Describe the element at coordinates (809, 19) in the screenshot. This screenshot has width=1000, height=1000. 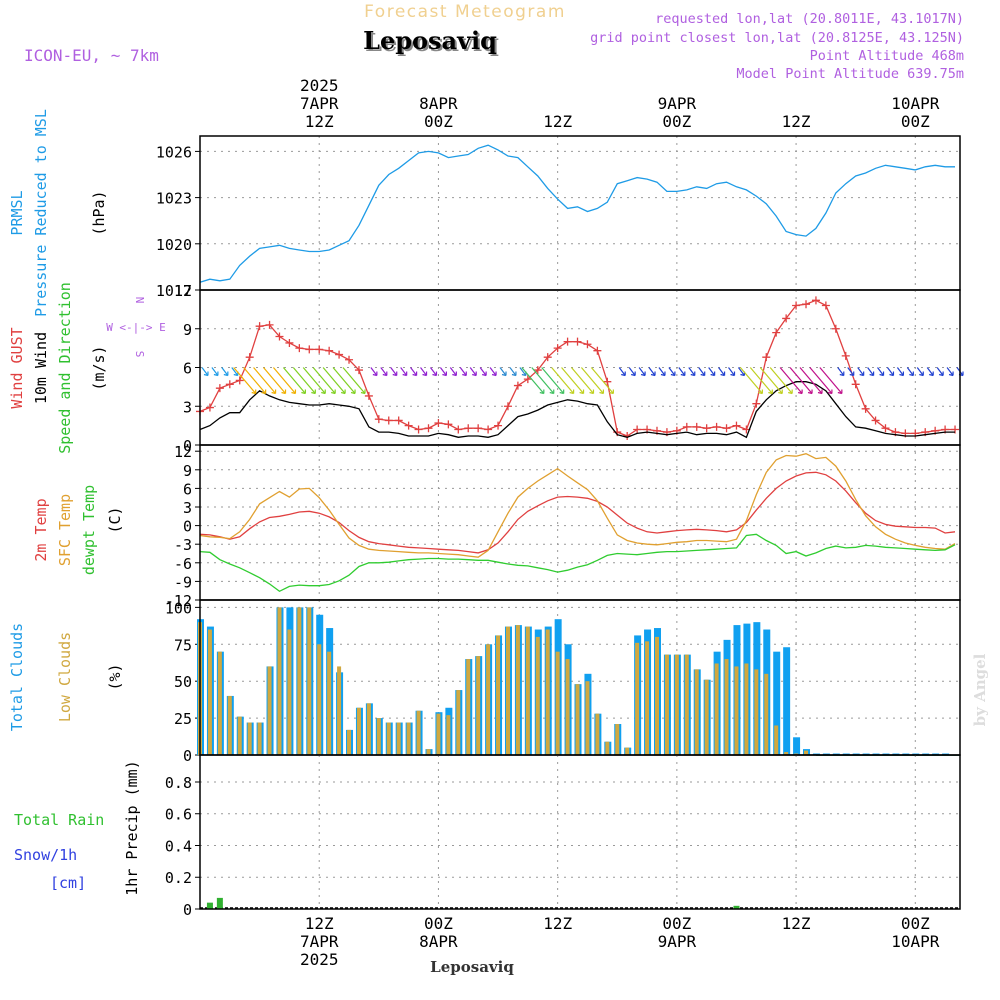
I see `requested-coords: requested lon,lat (20.8011E, 43.1017N)` at that location.